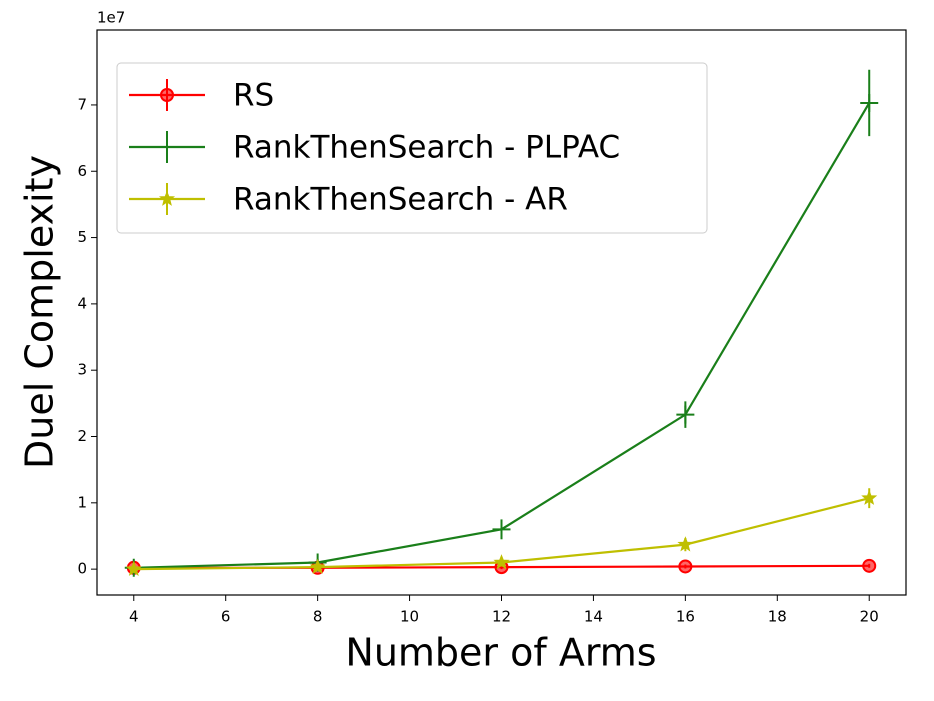  What do you see at coordinates (82, 303) in the screenshot?
I see `y-tick-label: 4` at bounding box center [82, 303].